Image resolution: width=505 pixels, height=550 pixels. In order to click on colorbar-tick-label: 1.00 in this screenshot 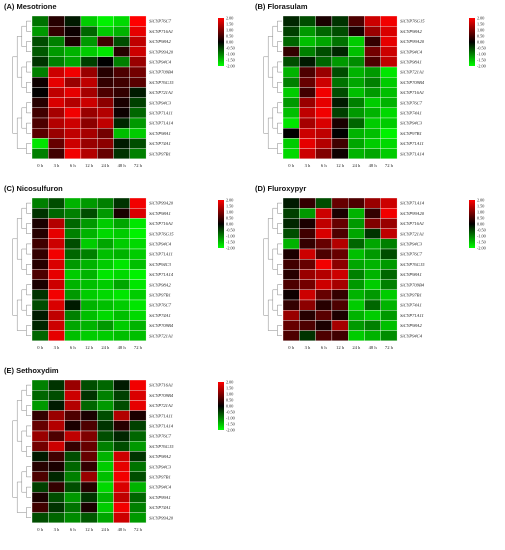, I will do `click(229, 394)`.